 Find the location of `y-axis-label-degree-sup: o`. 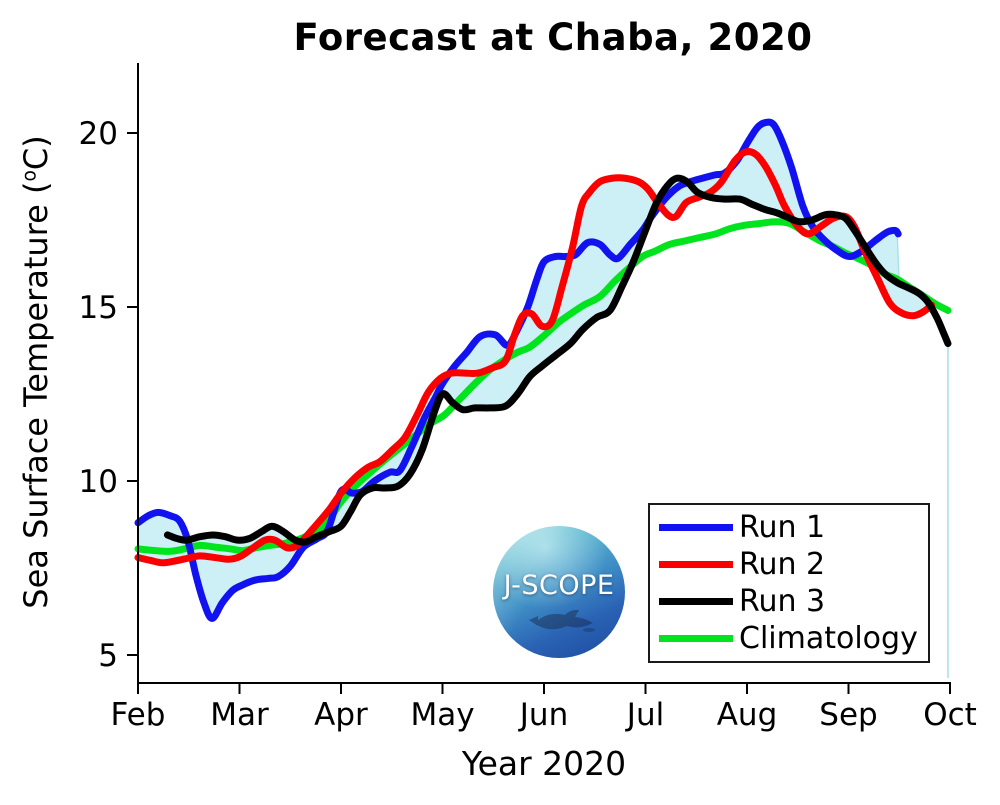

y-axis-label-degree-sup: o is located at coordinates (30, 176).